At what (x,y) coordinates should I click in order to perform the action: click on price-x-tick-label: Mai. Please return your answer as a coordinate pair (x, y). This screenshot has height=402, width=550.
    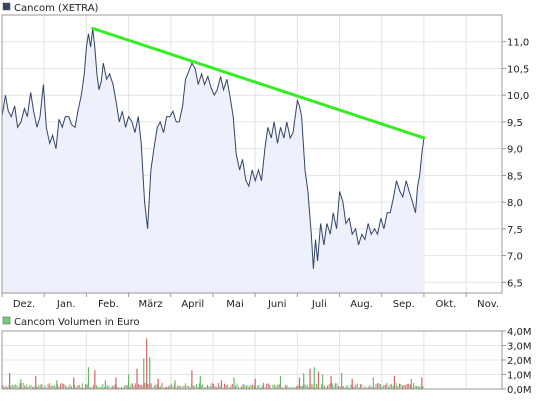
    Looking at the image, I should click on (235, 304).